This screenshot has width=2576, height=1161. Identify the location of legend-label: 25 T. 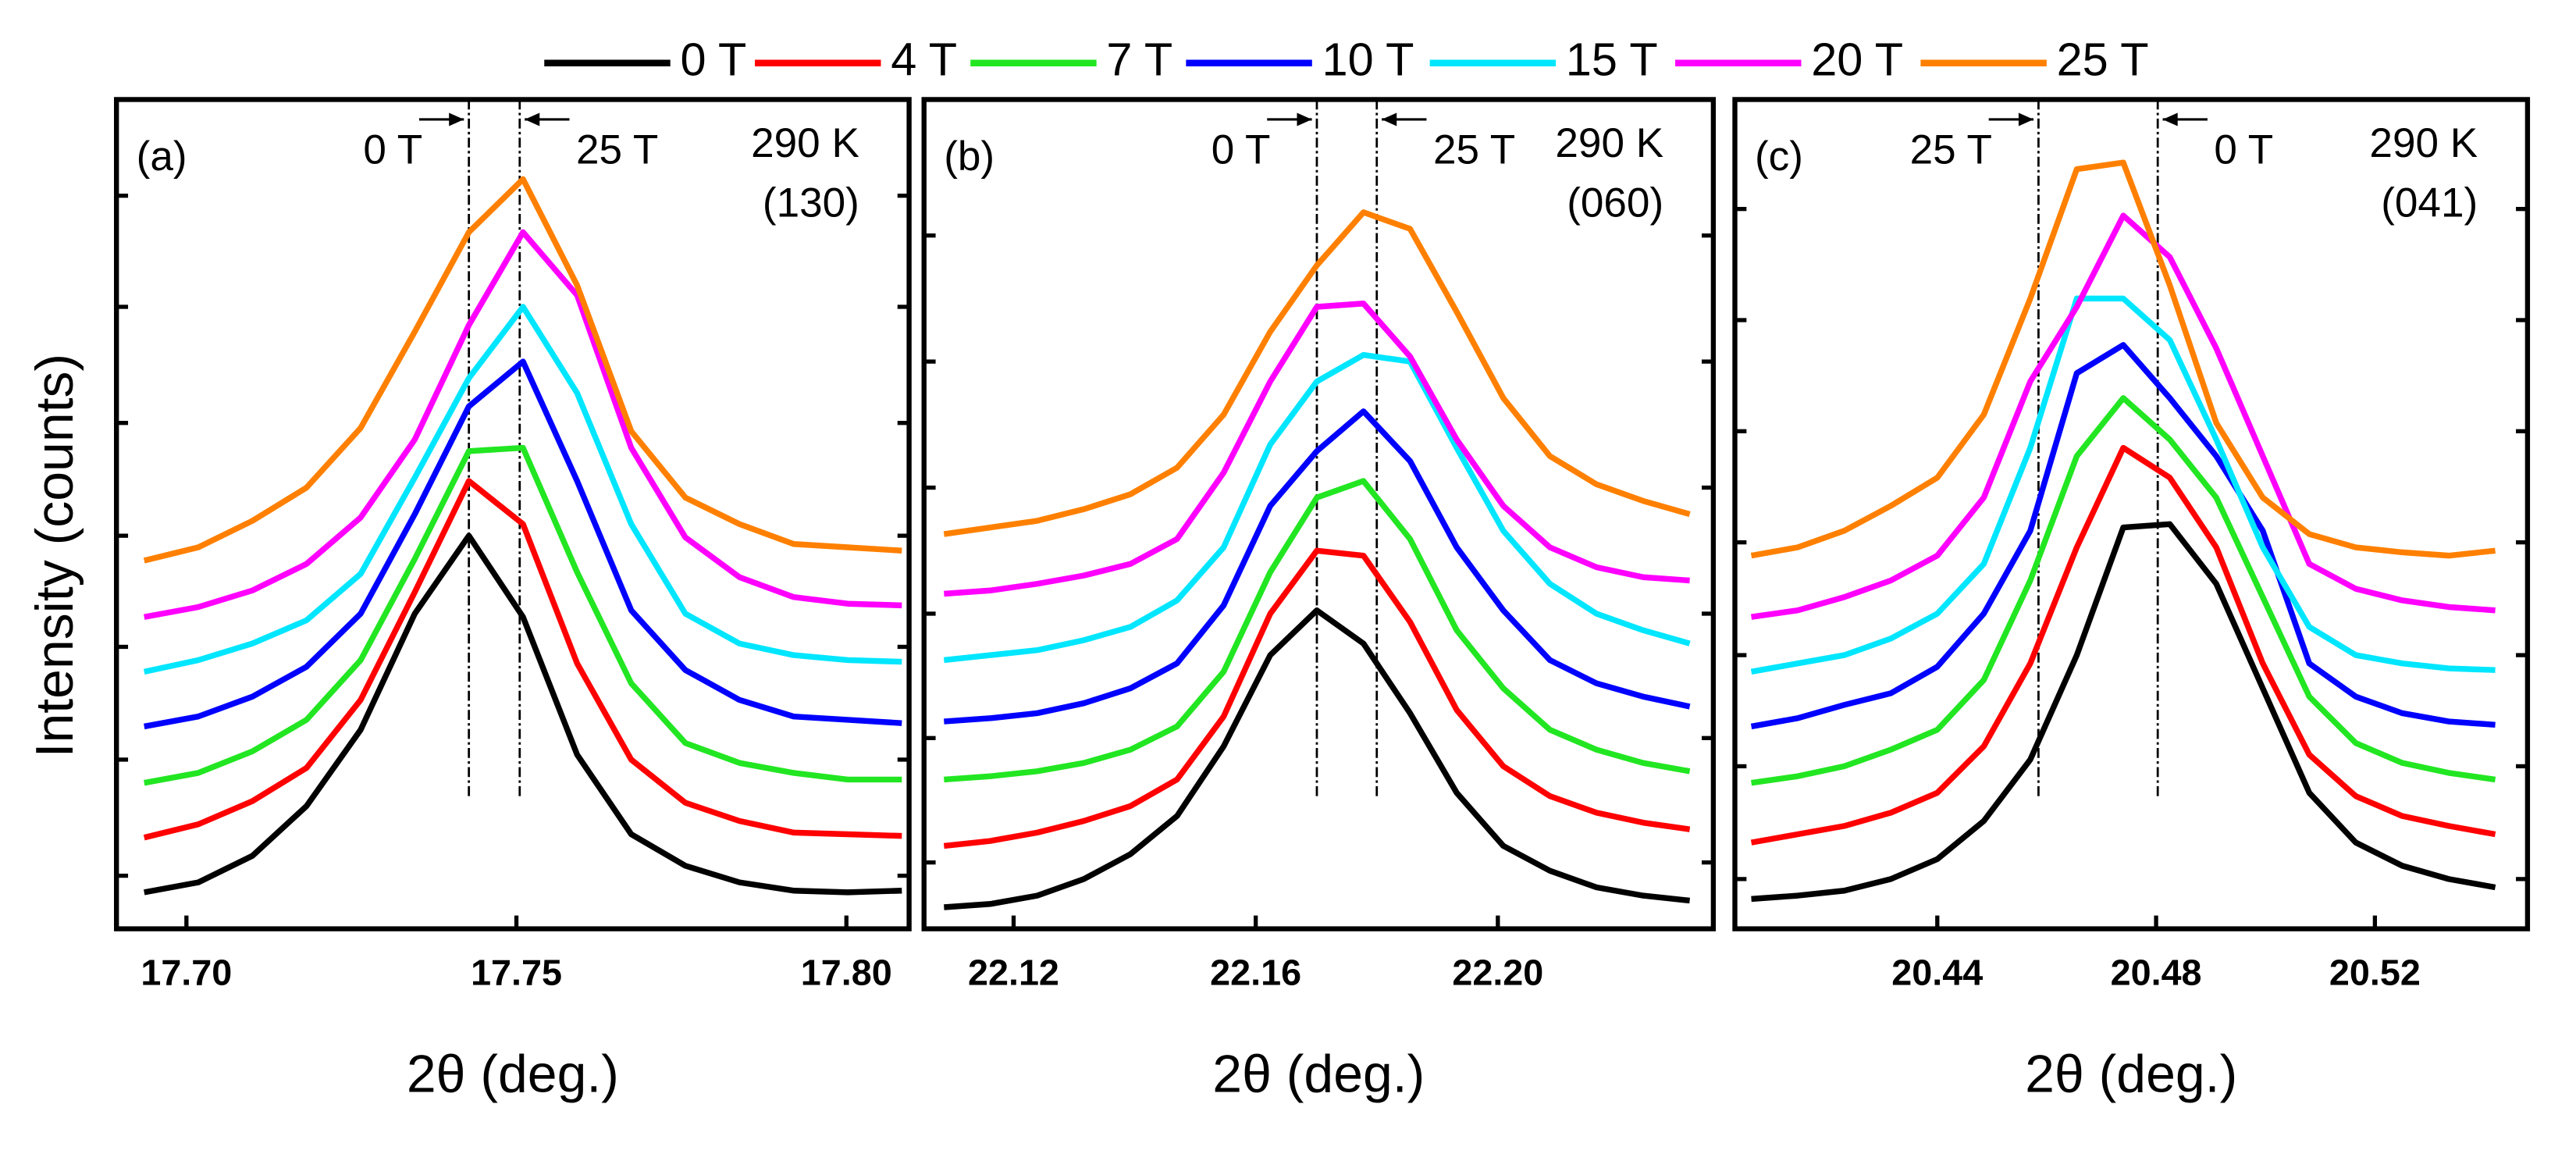
(2103, 59).